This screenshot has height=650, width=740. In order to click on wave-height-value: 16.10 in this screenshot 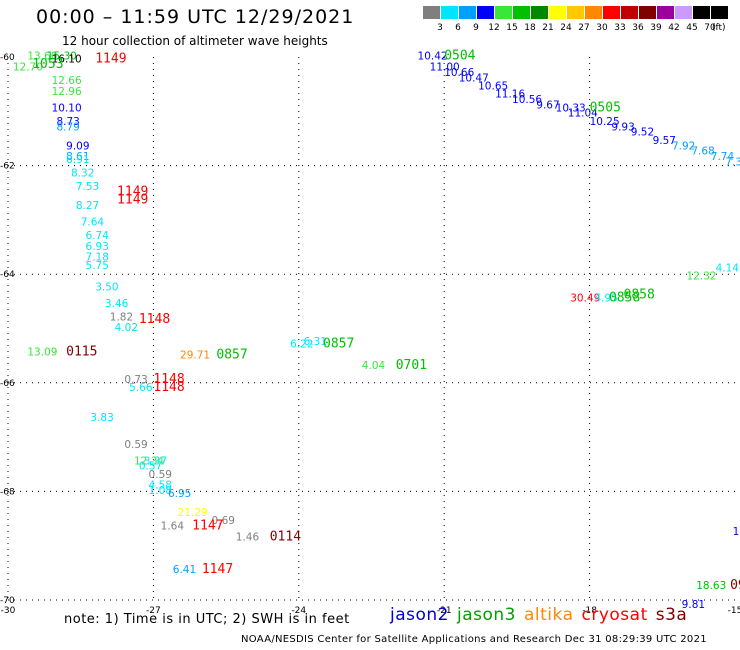, I will do `click(67, 59)`.